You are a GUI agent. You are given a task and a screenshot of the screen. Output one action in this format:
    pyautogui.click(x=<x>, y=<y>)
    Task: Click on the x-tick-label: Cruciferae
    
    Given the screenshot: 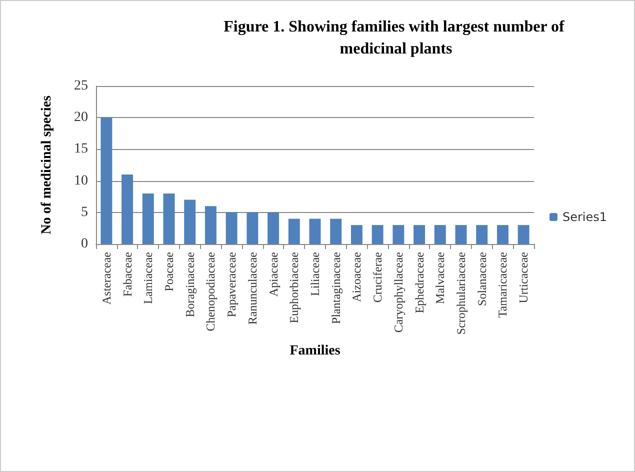 What is the action you would take?
    pyautogui.click(x=377, y=277)
    